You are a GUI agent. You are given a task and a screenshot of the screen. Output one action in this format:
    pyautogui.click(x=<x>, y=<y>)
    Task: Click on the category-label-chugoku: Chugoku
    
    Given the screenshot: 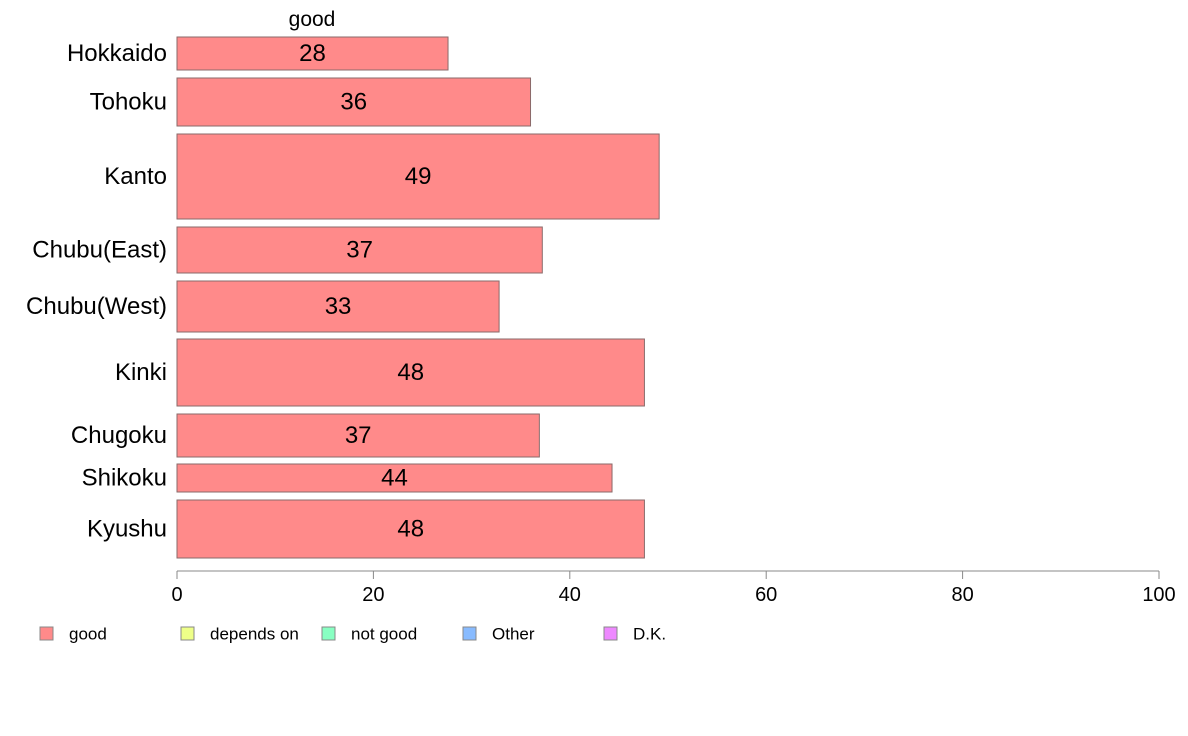 What is the action you would take?
    pyautogui.click(x=119, y=435)
    